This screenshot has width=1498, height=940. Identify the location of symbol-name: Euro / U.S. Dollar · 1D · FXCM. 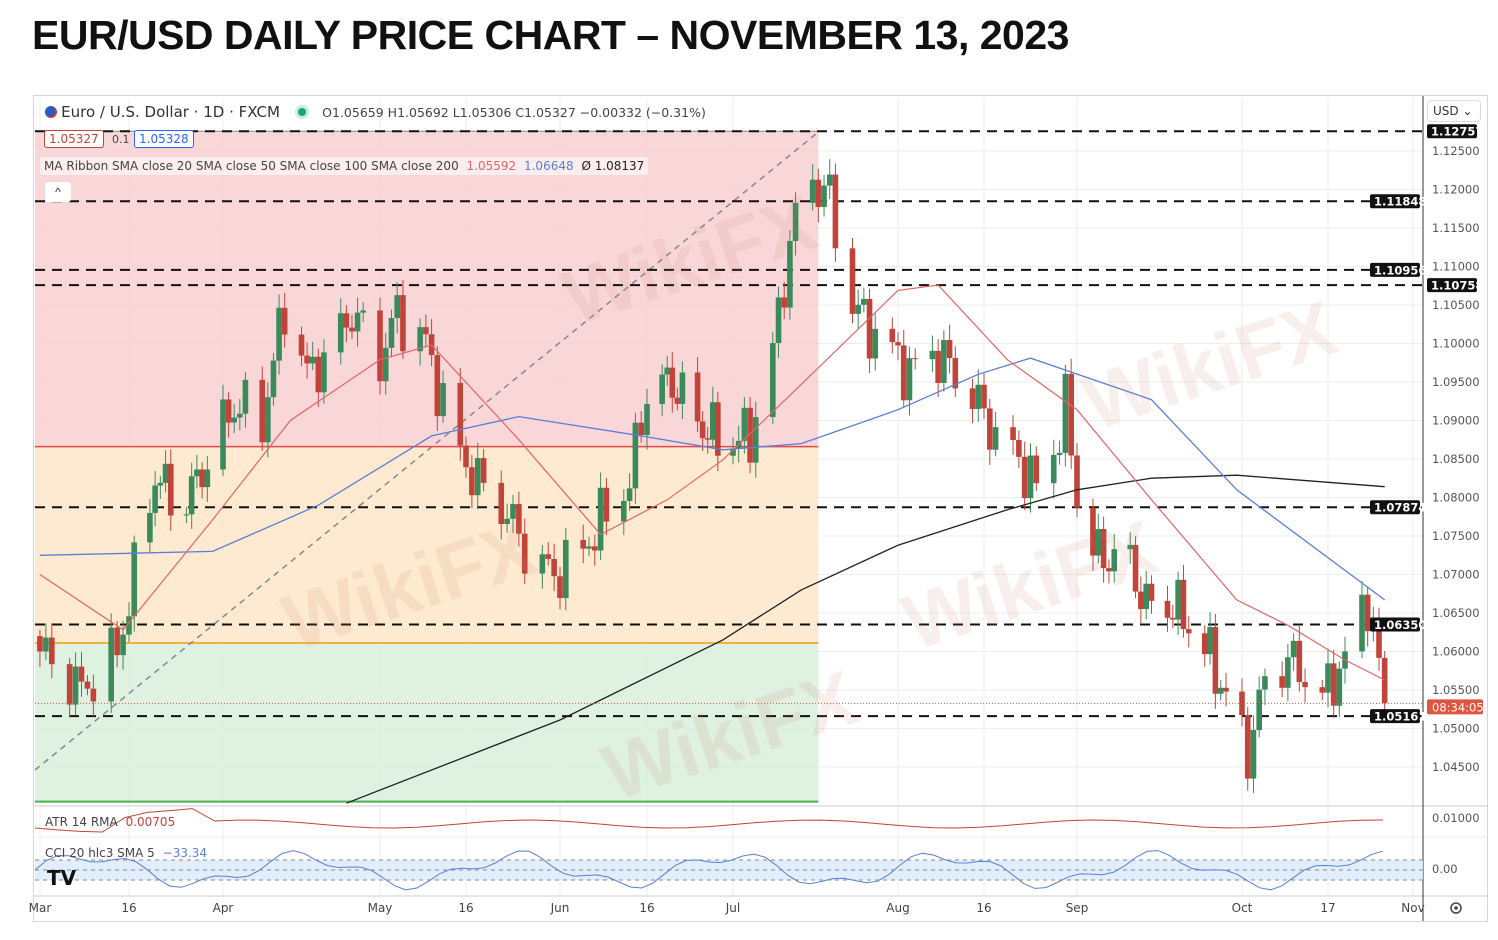
(170, 112).